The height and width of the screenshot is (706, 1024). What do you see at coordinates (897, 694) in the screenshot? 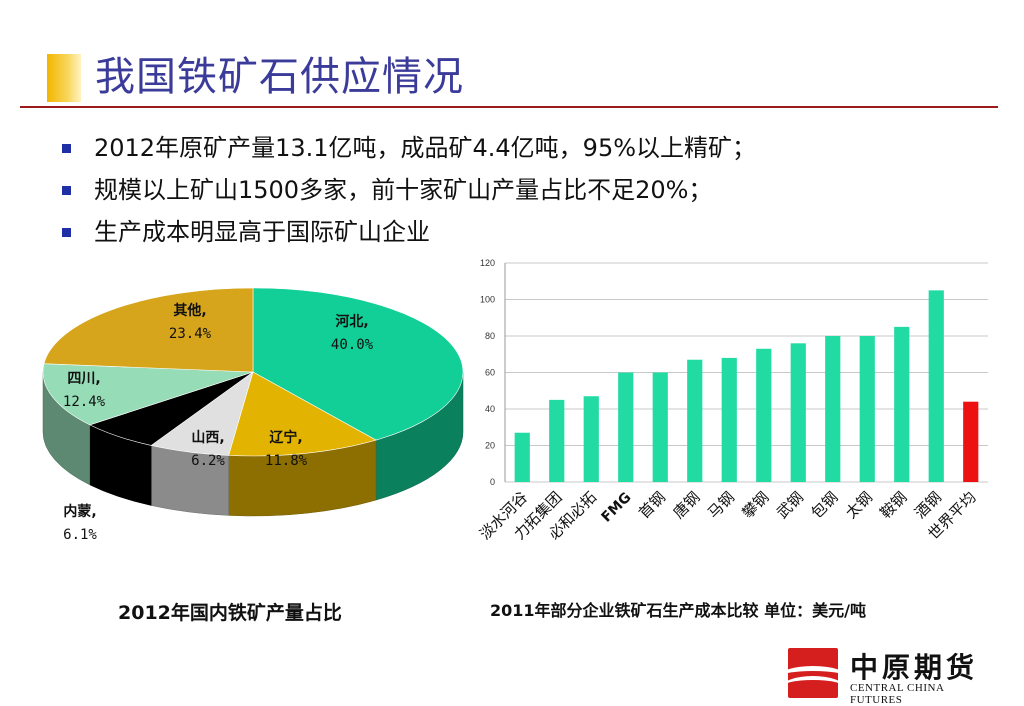
I see `logo-english-name: CENTRAL CHINA FUTURES` at bounding box center [897, 694].